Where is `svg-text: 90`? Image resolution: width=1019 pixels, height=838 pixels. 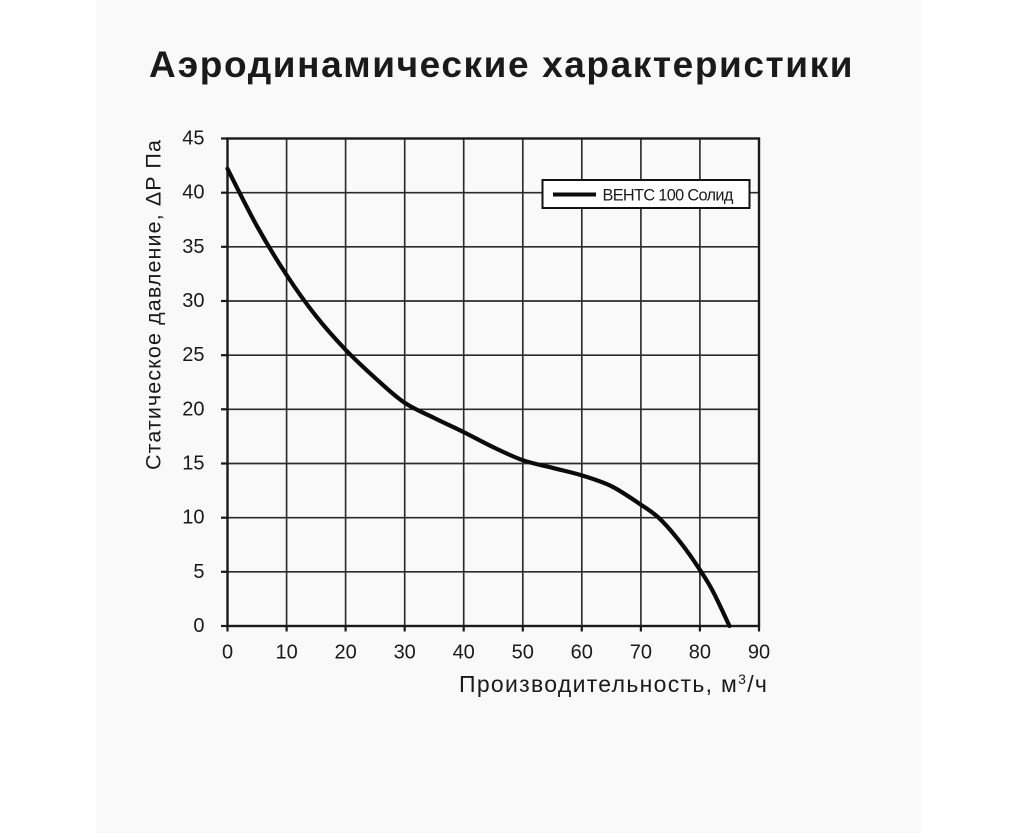 svg-text: 90 is located at coordinates (759, 653).